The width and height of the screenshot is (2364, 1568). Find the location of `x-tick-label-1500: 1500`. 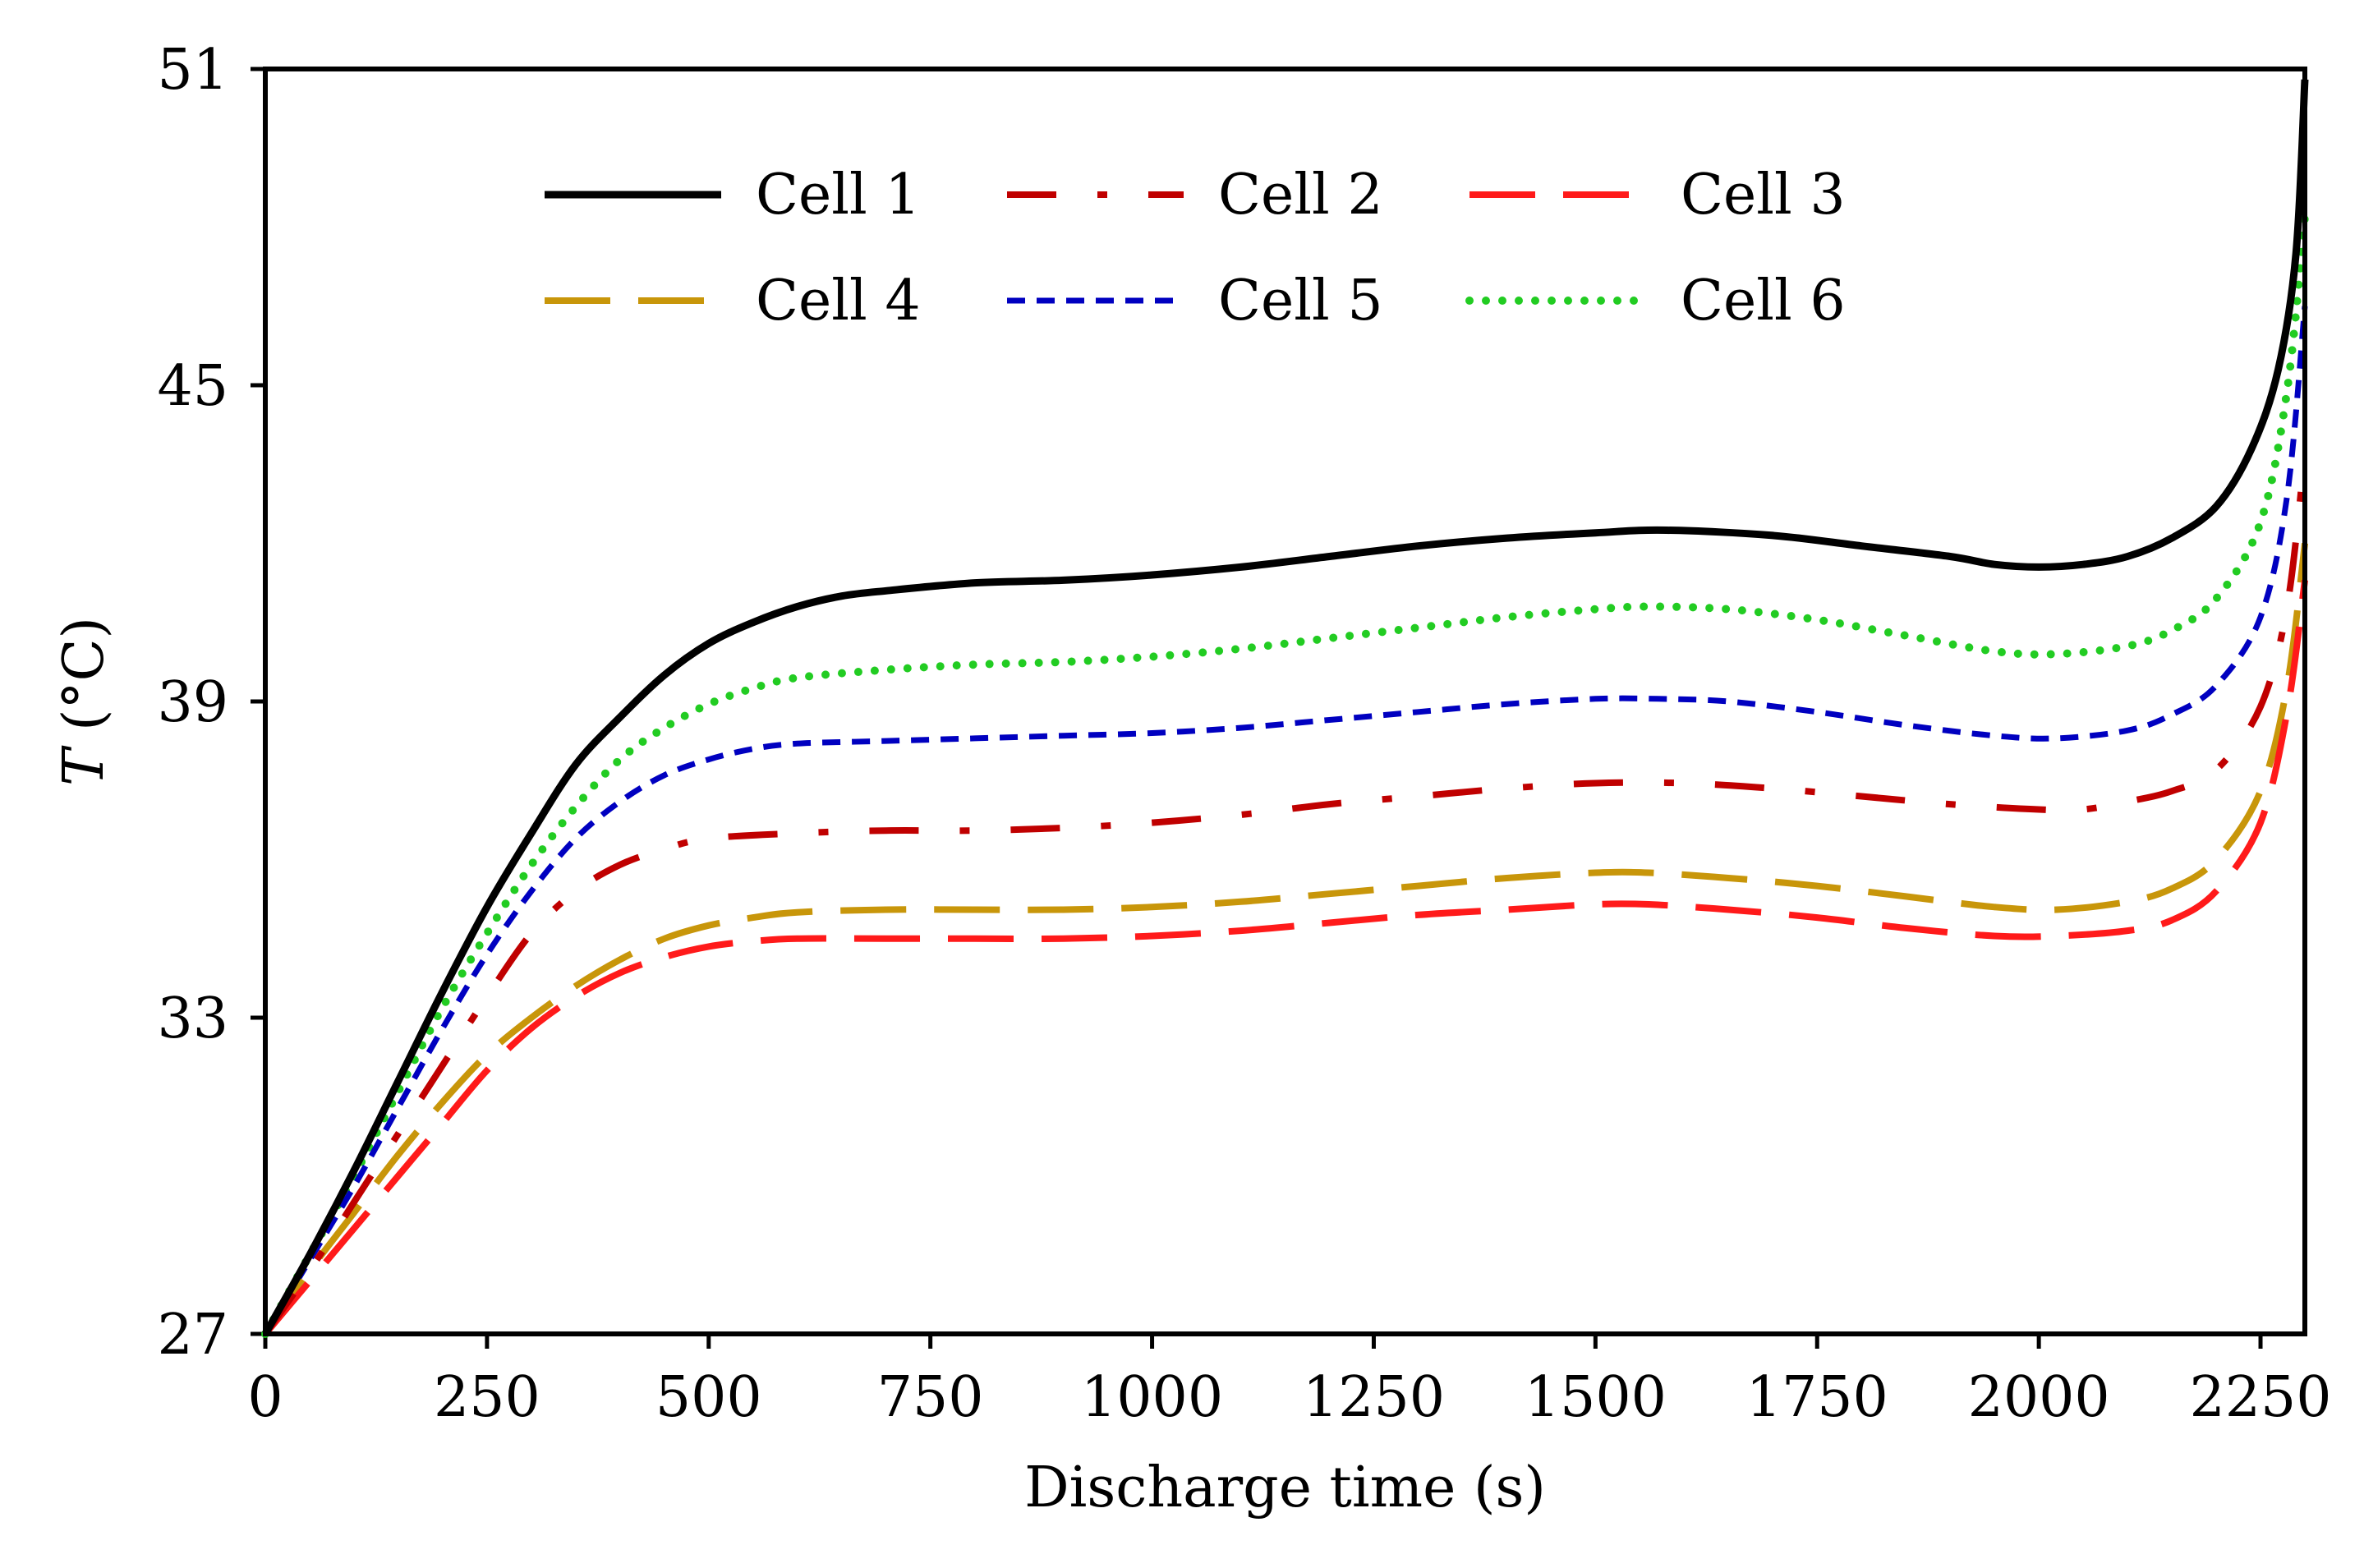

x-tick-label-1500: 1500 is located at coordinates (1596, 1397).